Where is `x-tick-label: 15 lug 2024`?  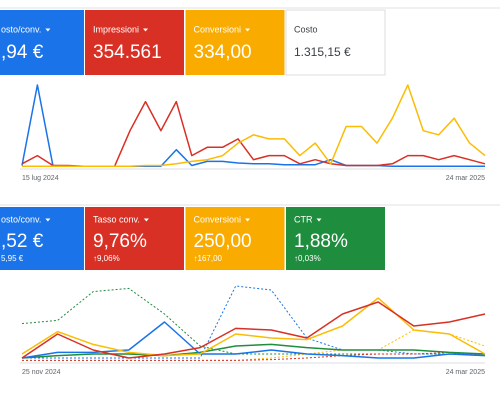
x-tick-label: 15 lug 2024 is located at coordinates (40, 178).